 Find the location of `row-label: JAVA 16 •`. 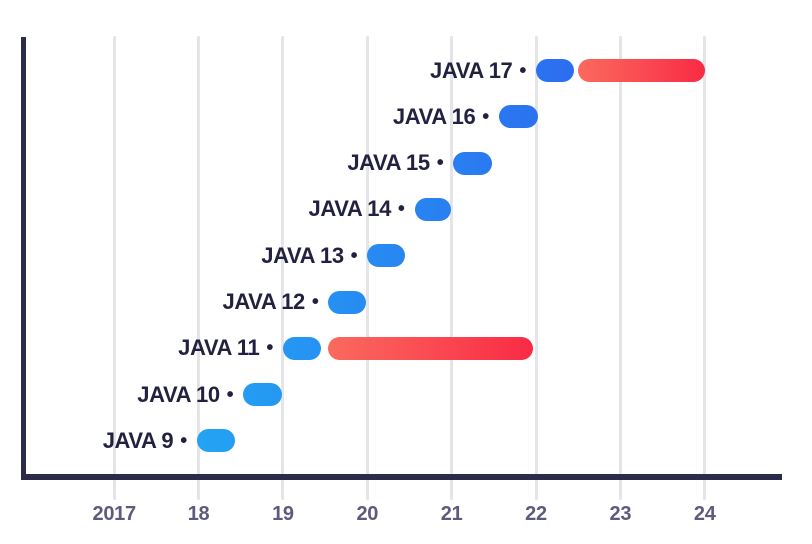

row-label: JAVA 16 • is located at coordinates (441, 117).